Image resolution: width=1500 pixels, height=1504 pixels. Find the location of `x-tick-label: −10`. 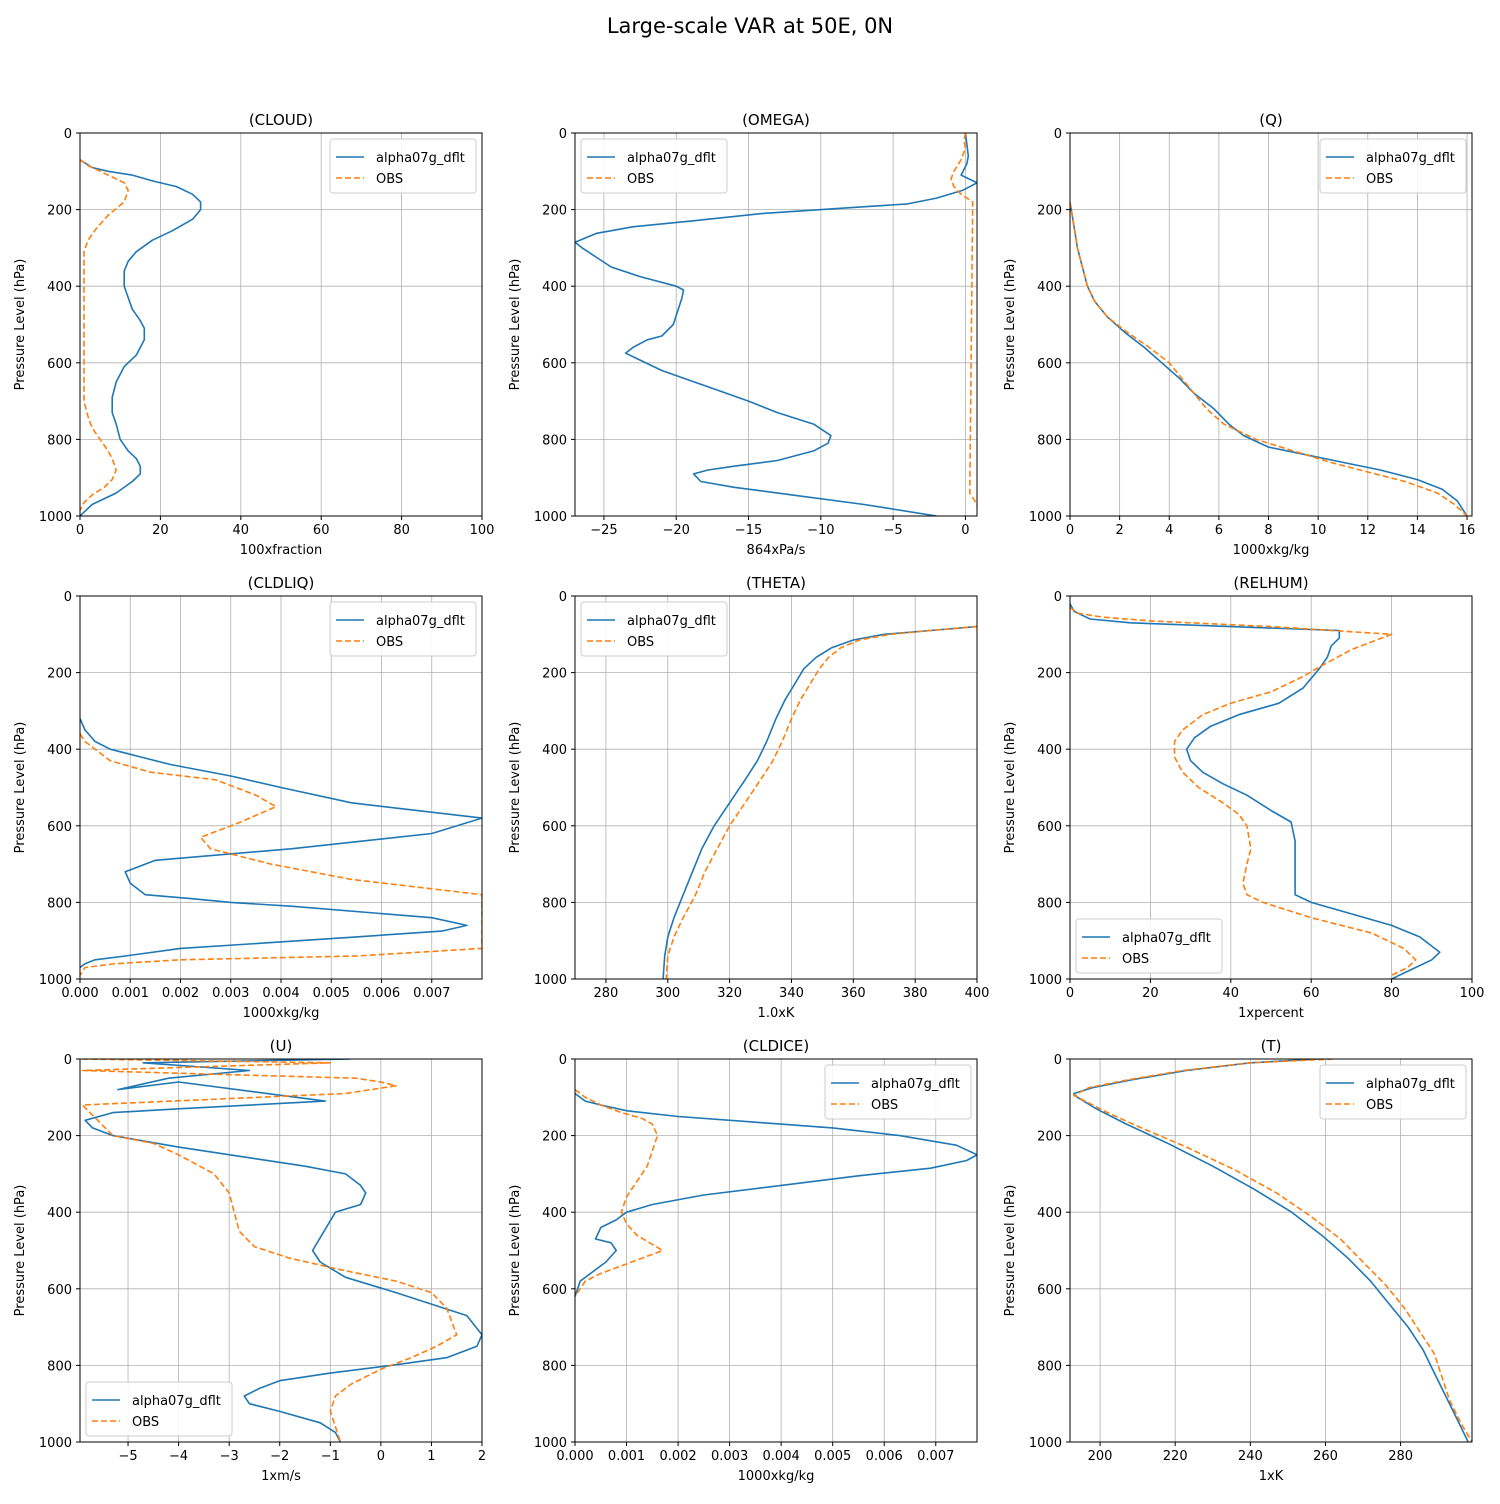

x-tick-label: −10 is located at coordinates (820, 530).